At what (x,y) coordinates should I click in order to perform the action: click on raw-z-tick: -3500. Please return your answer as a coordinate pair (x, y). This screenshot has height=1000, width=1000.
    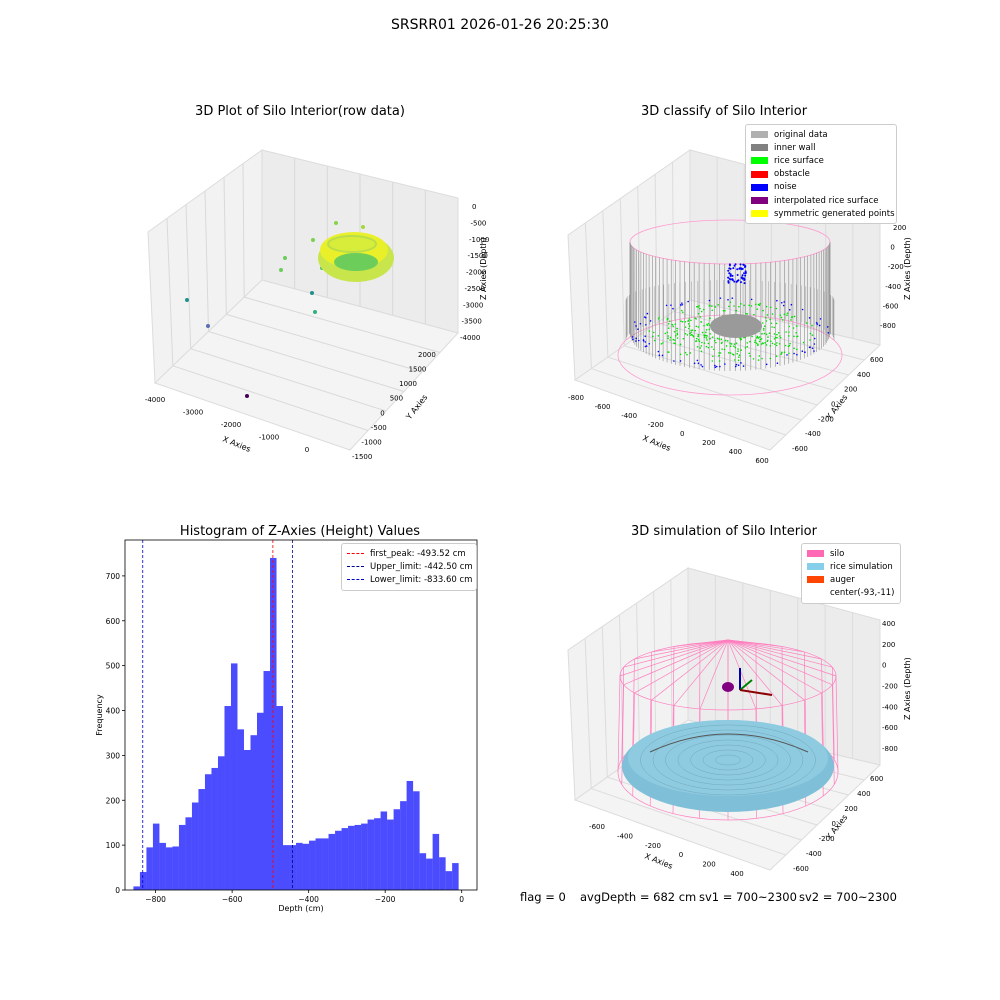
    Looking at the image, I should click on (472, 322).